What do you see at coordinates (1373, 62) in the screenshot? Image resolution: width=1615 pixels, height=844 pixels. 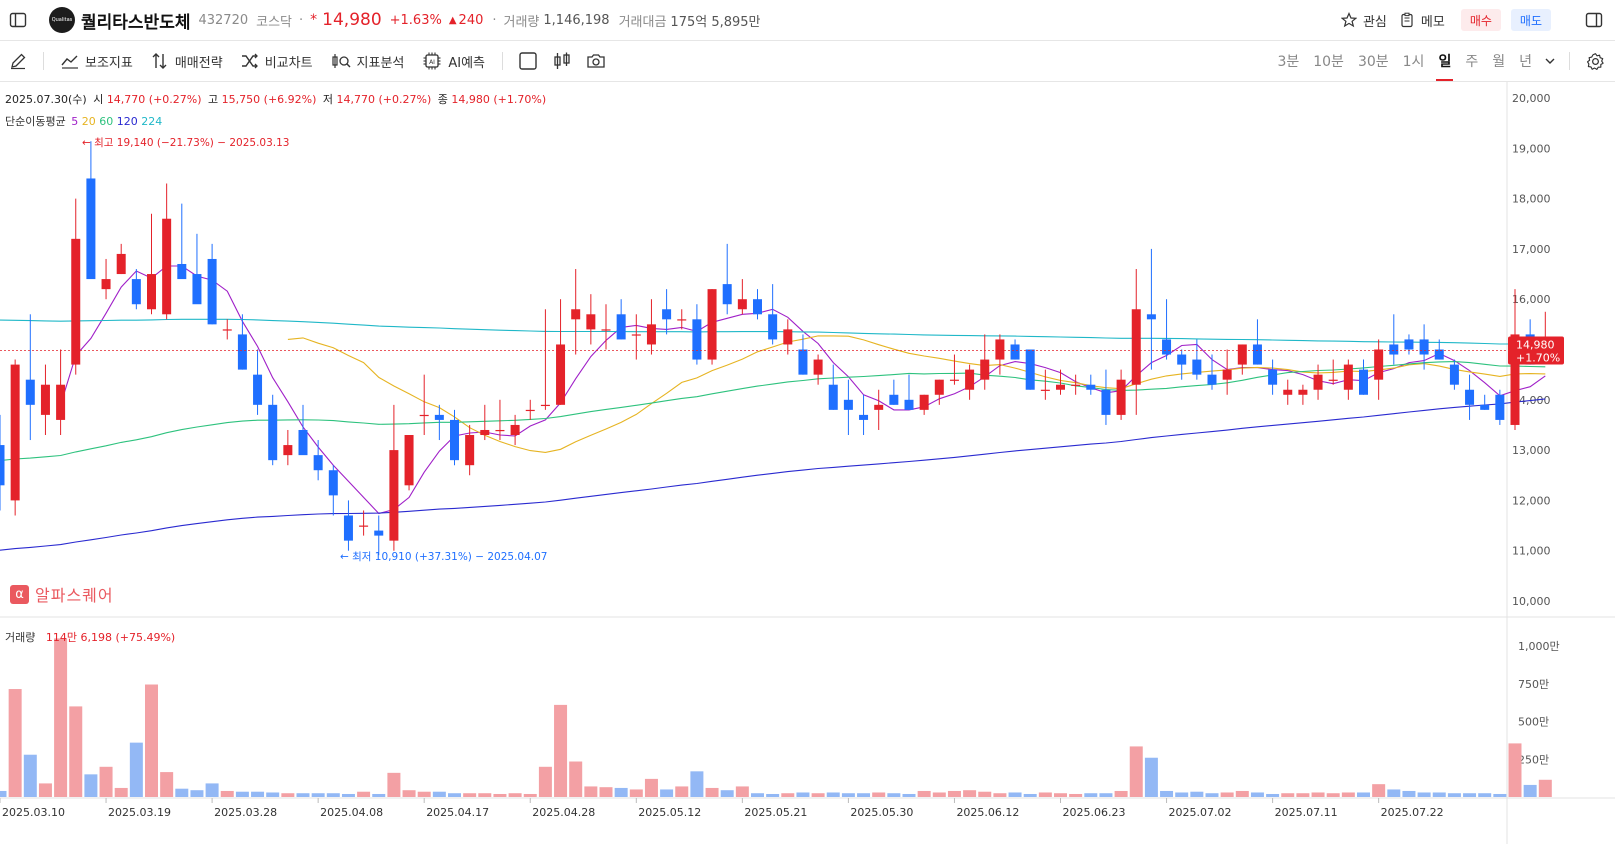 I see `period-tab-2: 30분` at bounding box center [1373, 62].